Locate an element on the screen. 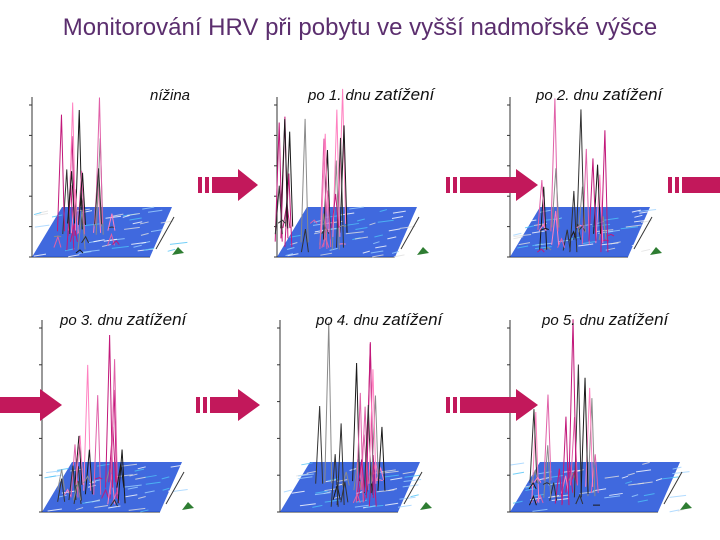 The height and width of the screenshot is (540, 720). hrv-panel-day1: po 1. dnu zatížení is located at coordinates (345, 191).